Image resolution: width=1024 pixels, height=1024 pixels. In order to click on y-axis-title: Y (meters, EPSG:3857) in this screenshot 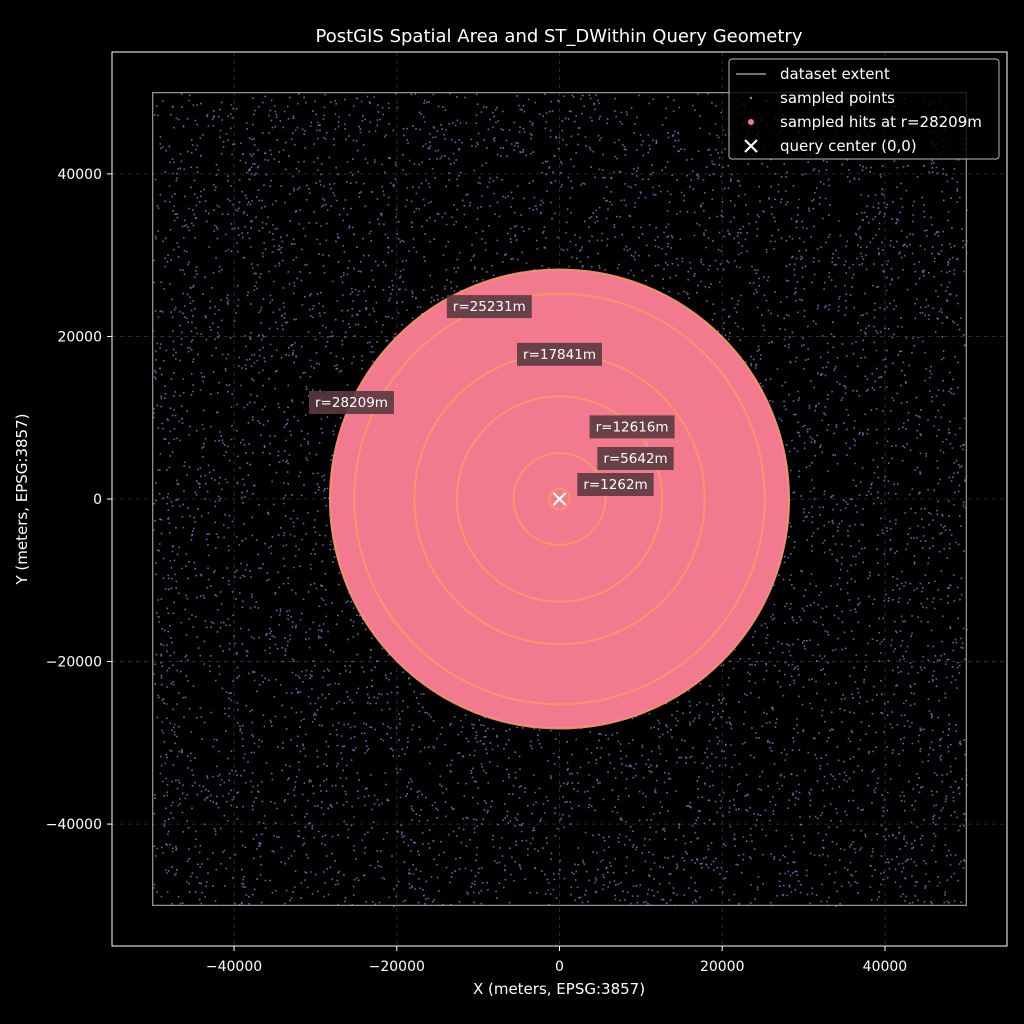, I will do `click(22, 500)`.